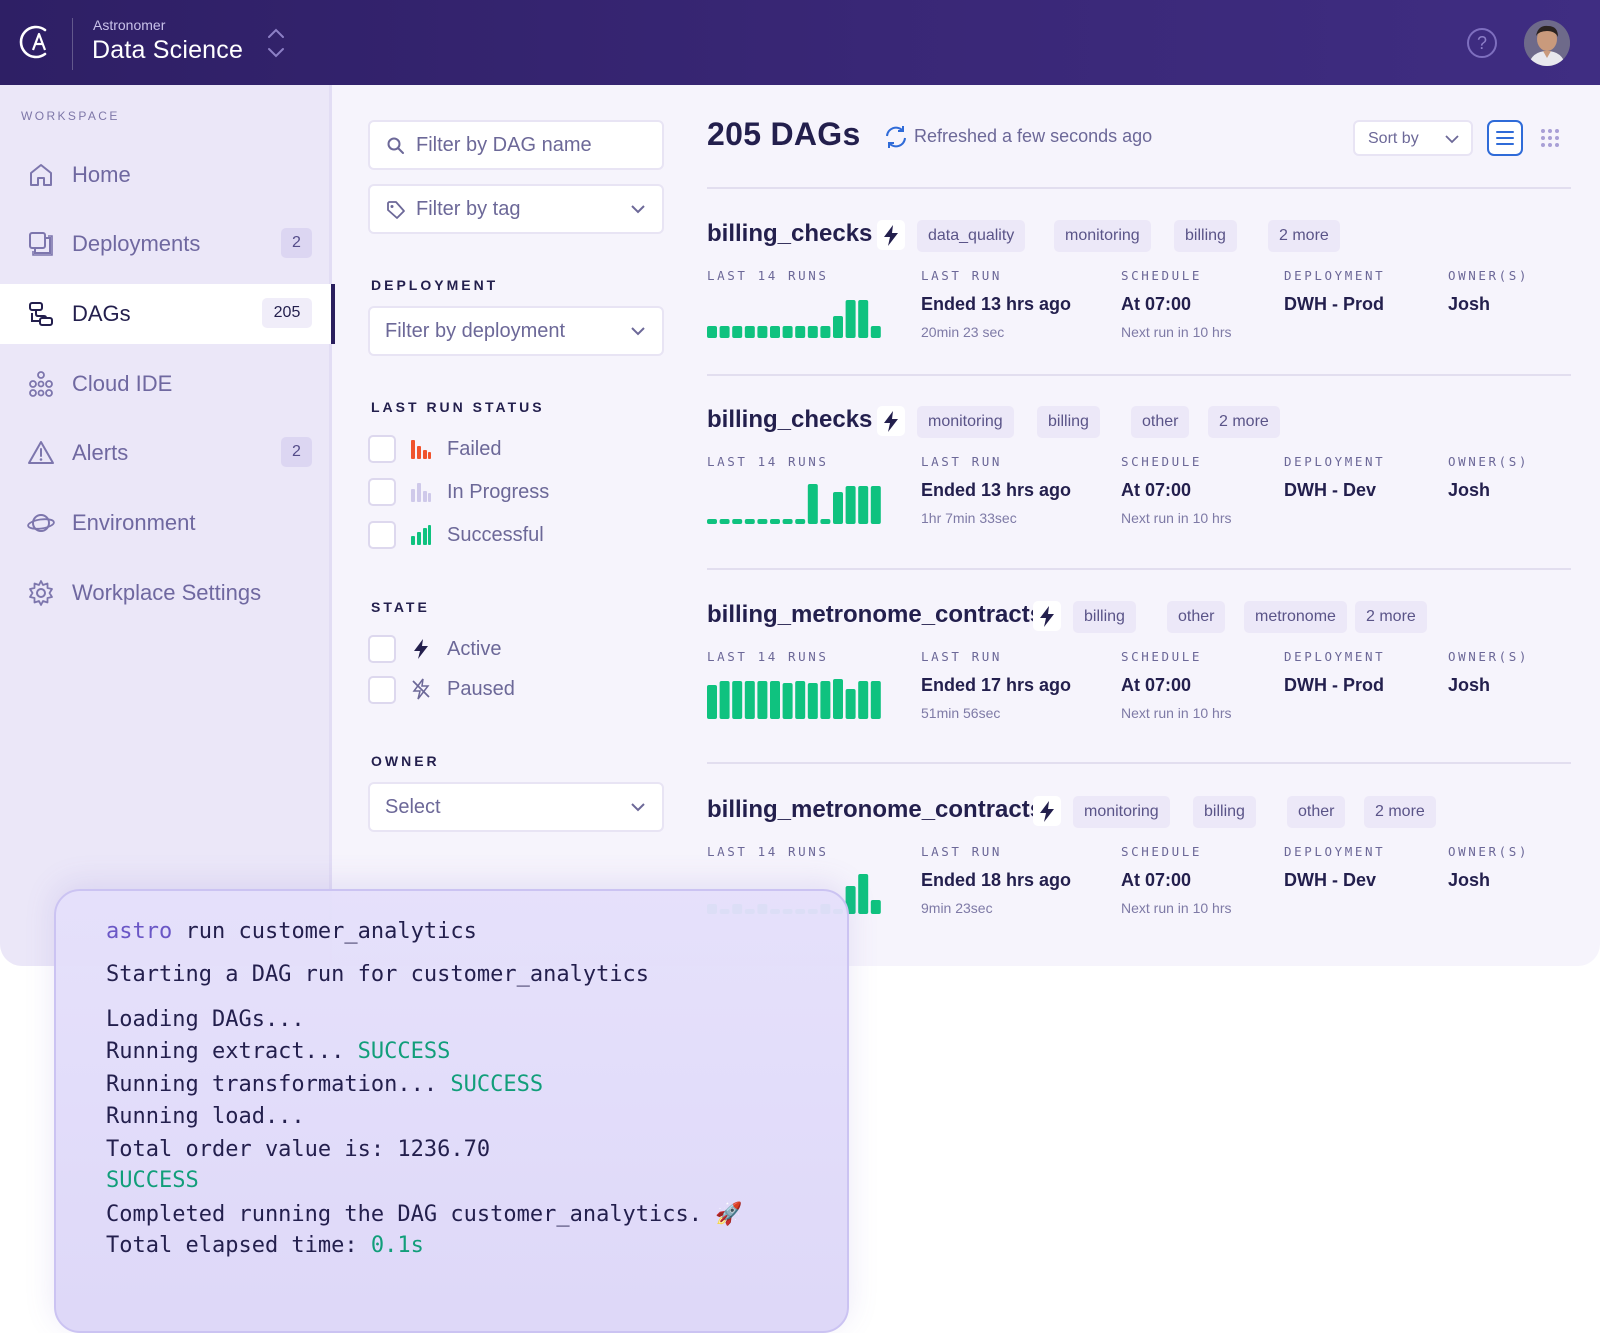  What do you see at coordinates (276, 43) in the screenshot?
I see `workspace-switch-icon` at bounding box center [276, 43].